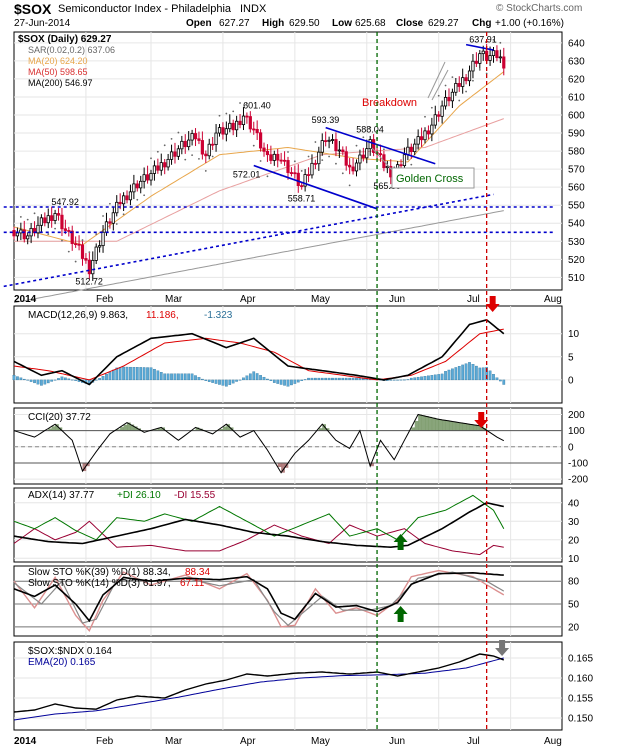 The height and width of the screenshot is (750, 620). What do you see at coordinates (162, 315) in the screenshot?
I see `macd-legend-signal: 11.186,` at bounding box center [162, 315].